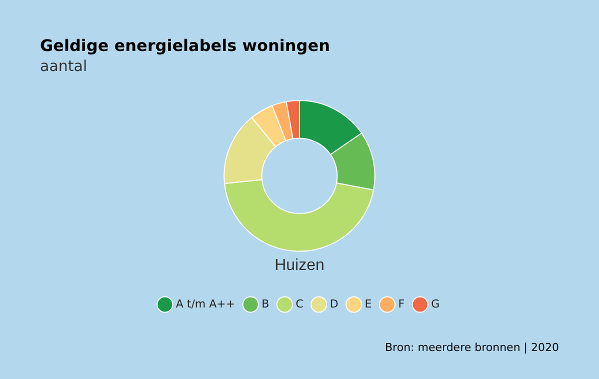 The height and width of the screenshot is (379, 599). What do you see at coordinates (472, 347) in the screenshot?
I see `text: Bron: meerdere bronnen | 2020` at bounding box center [472, 347].